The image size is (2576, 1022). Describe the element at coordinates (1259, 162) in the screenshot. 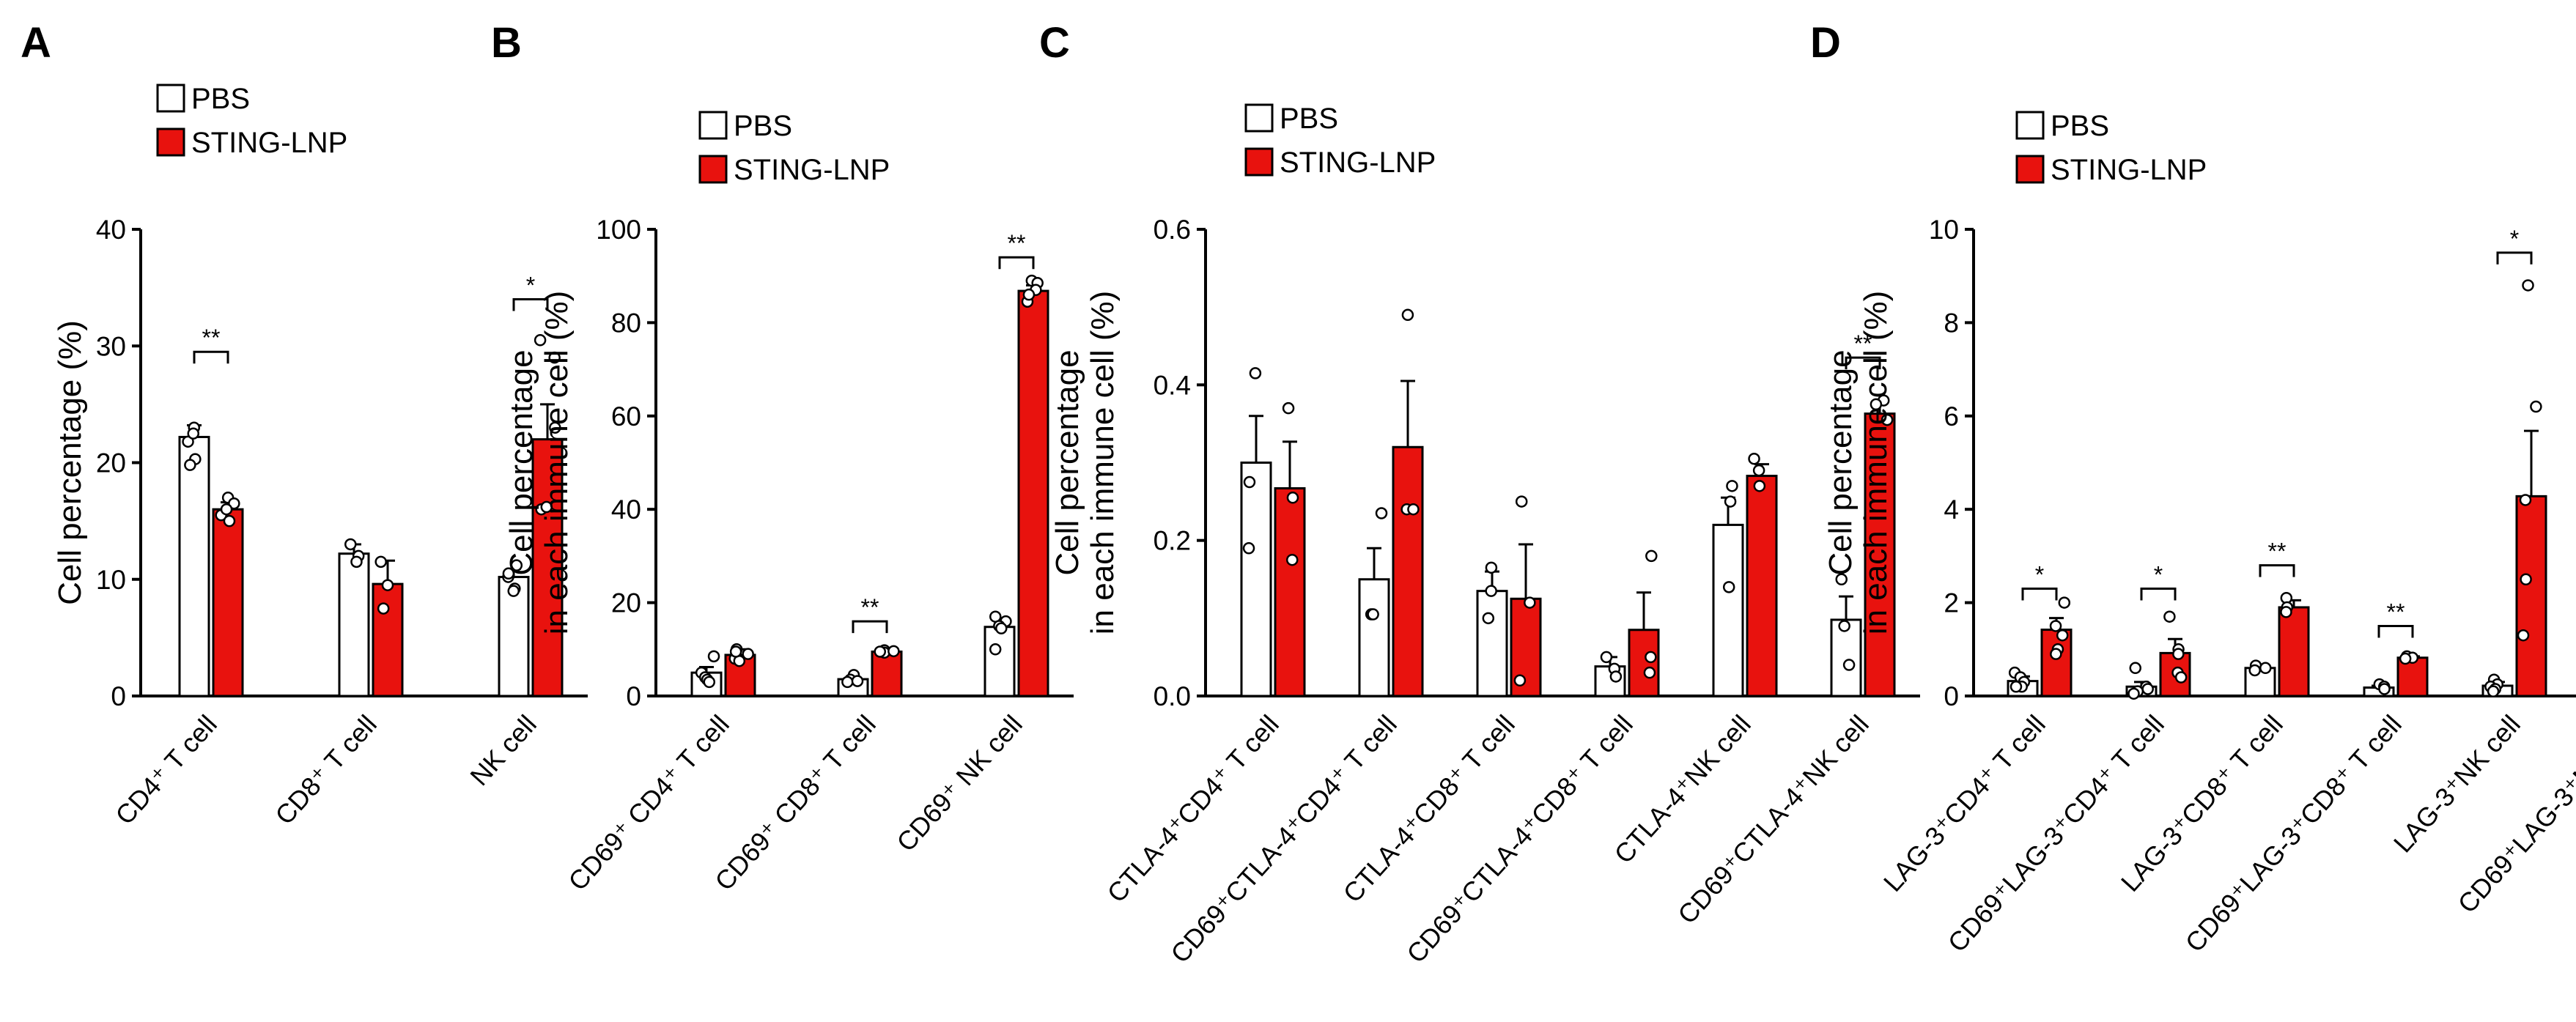

I see `legend-swatch-sting-lnp` at that location.